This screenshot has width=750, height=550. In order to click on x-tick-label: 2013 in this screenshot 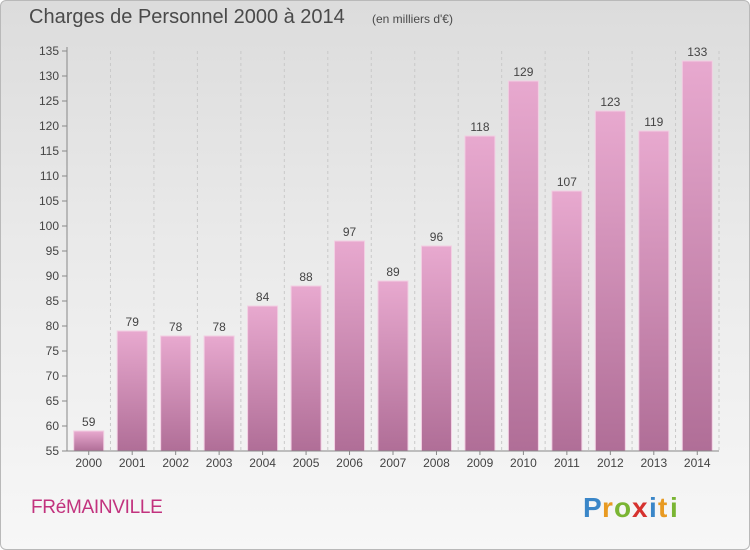, I will do `click(653, 463)`.